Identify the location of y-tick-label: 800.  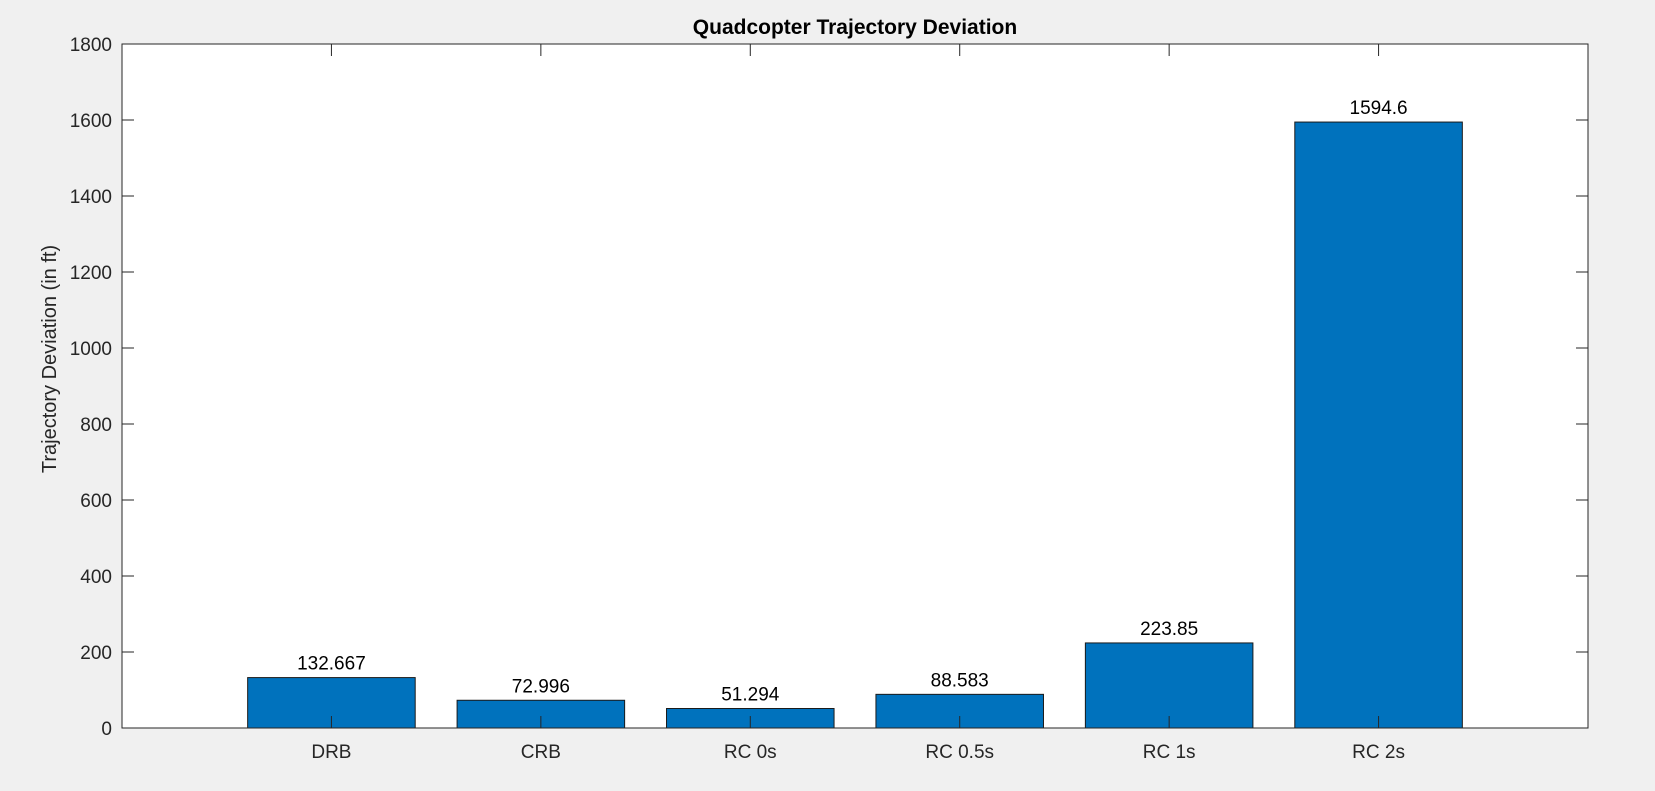
(96, 425).